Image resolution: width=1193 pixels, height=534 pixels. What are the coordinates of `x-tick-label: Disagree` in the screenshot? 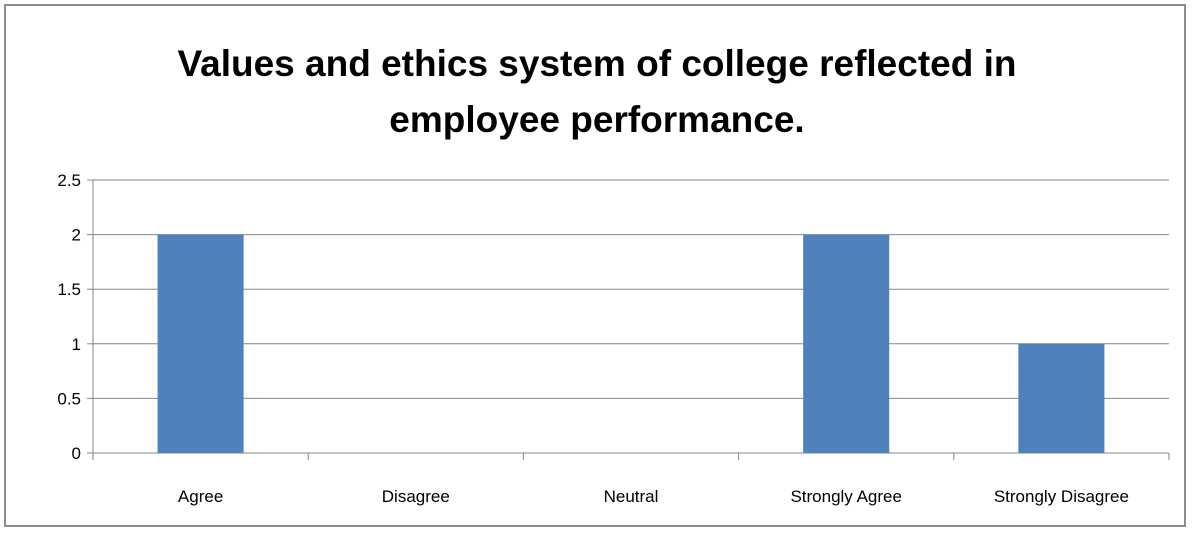 It's located at (416, 496).